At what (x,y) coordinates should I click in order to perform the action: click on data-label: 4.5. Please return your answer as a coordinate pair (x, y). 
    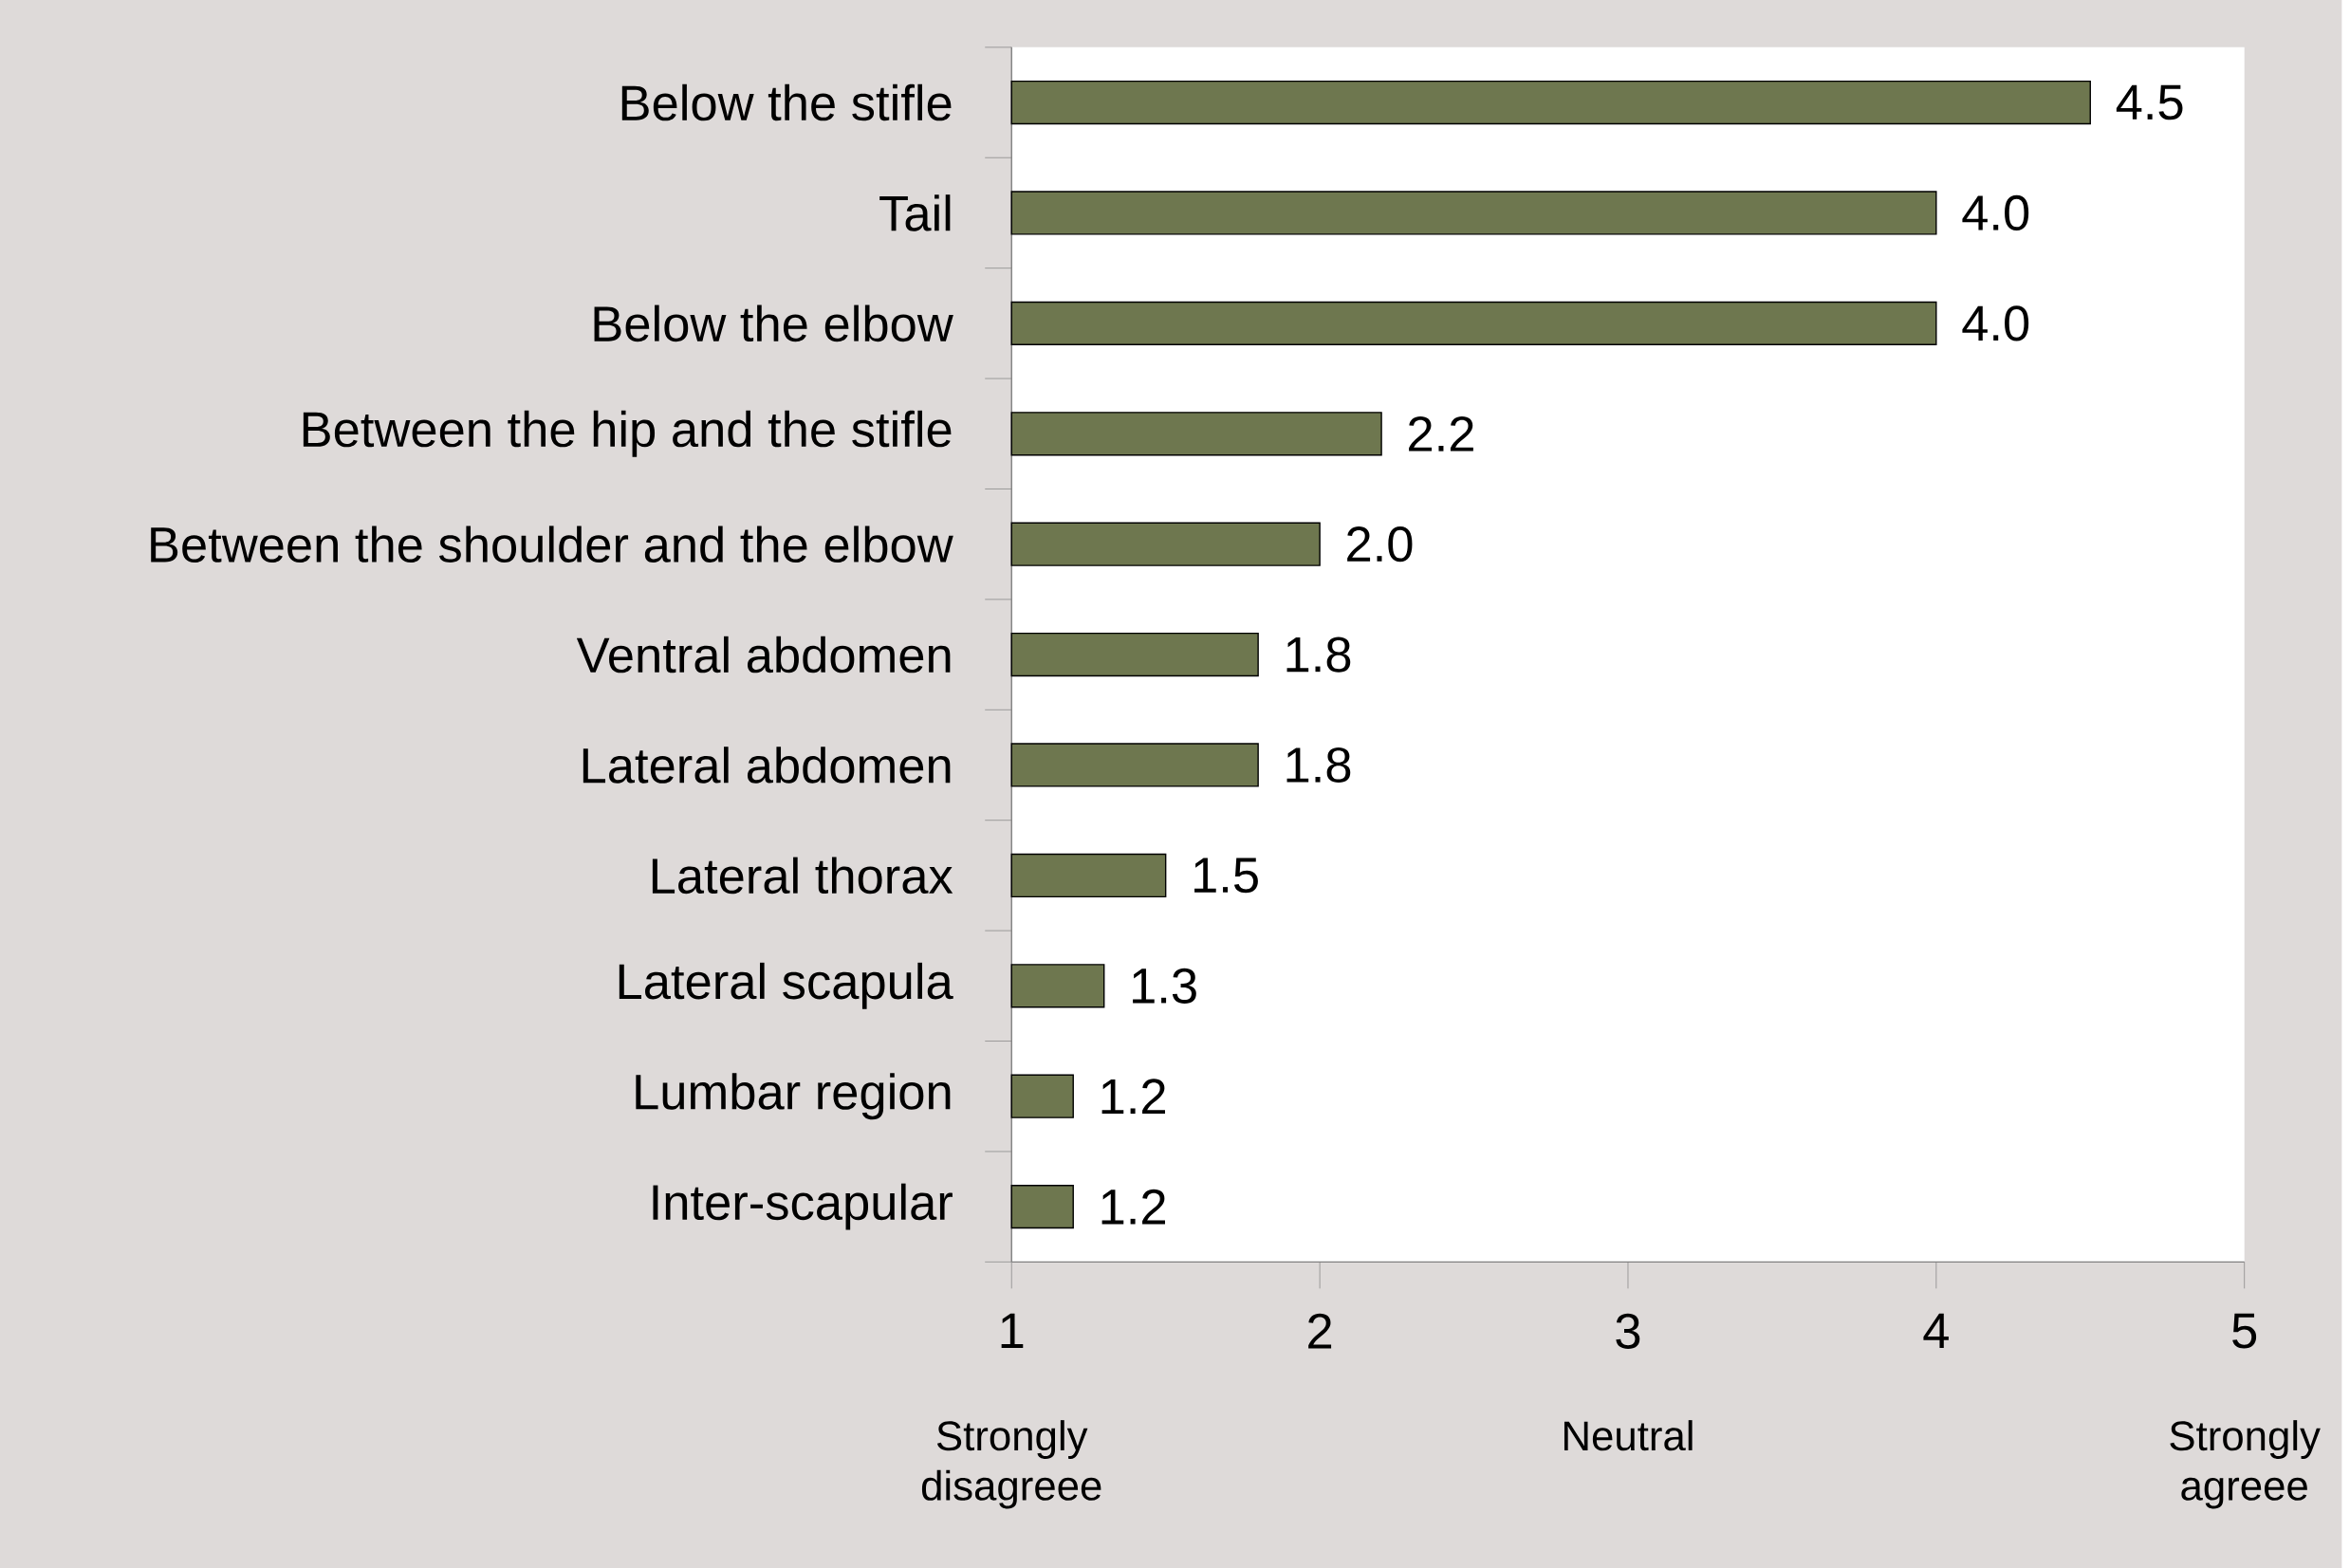
    Looking at the image, I should click on (2149, 102).